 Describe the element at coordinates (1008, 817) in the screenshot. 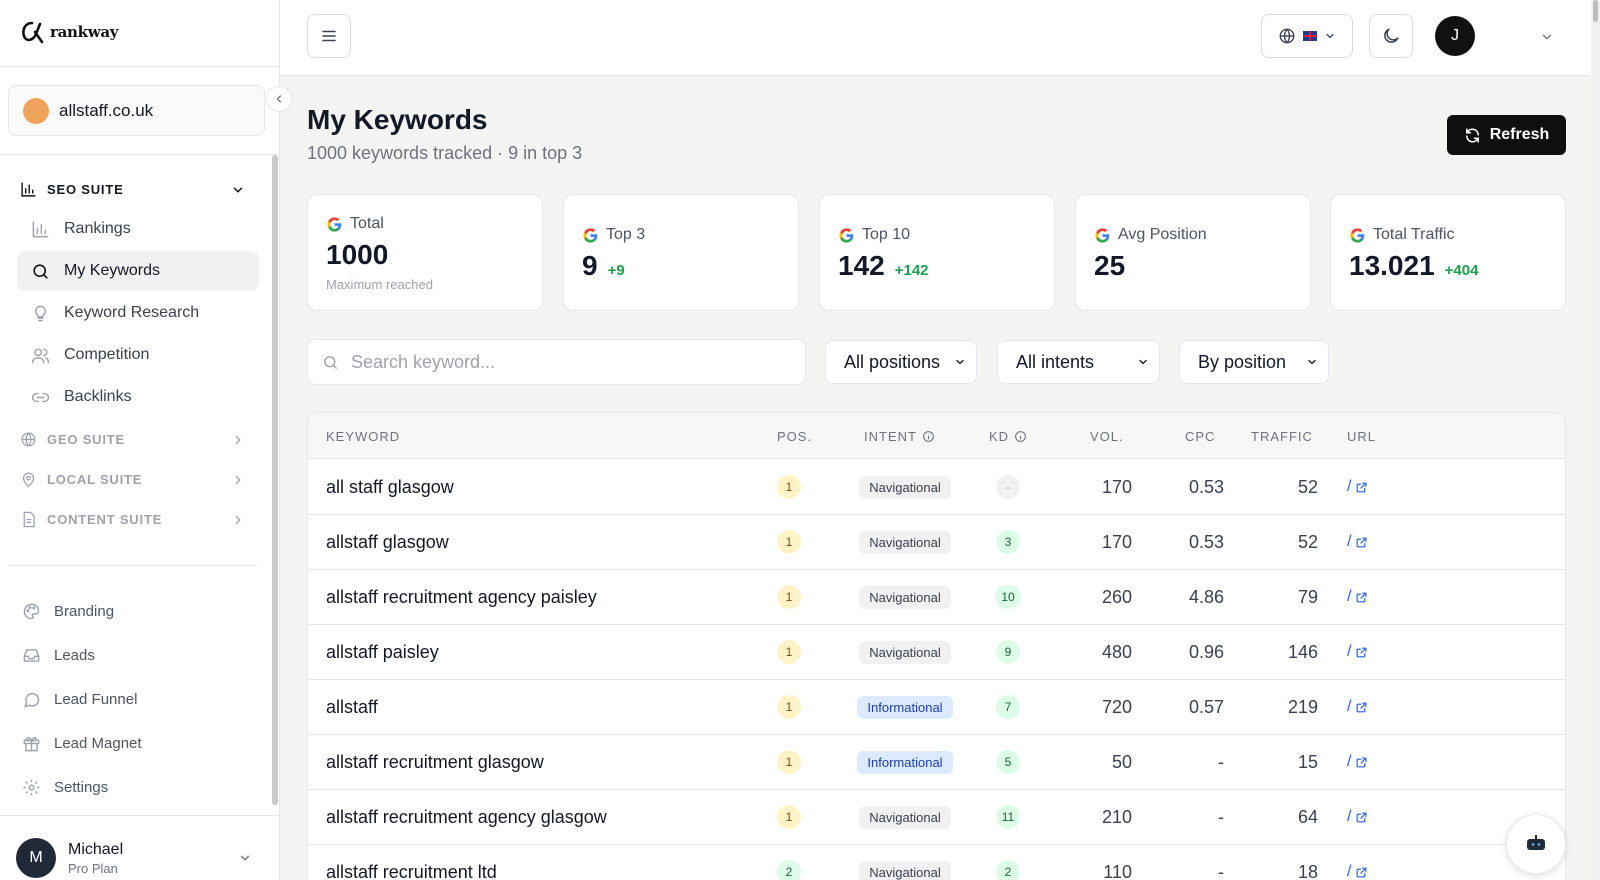

I see `kd-cell: 11` at that location.